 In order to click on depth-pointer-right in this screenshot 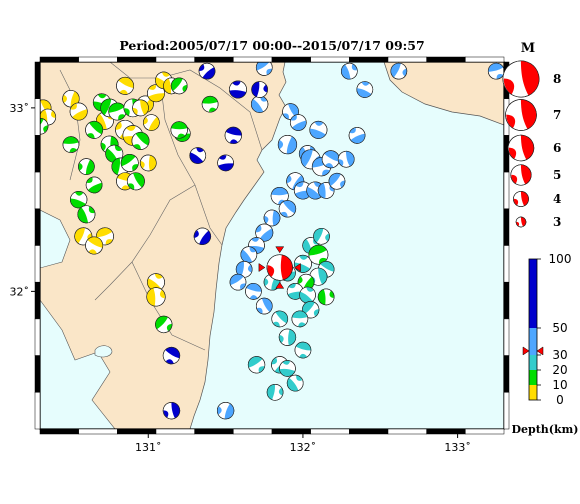, I will do `click(540, 351)`.